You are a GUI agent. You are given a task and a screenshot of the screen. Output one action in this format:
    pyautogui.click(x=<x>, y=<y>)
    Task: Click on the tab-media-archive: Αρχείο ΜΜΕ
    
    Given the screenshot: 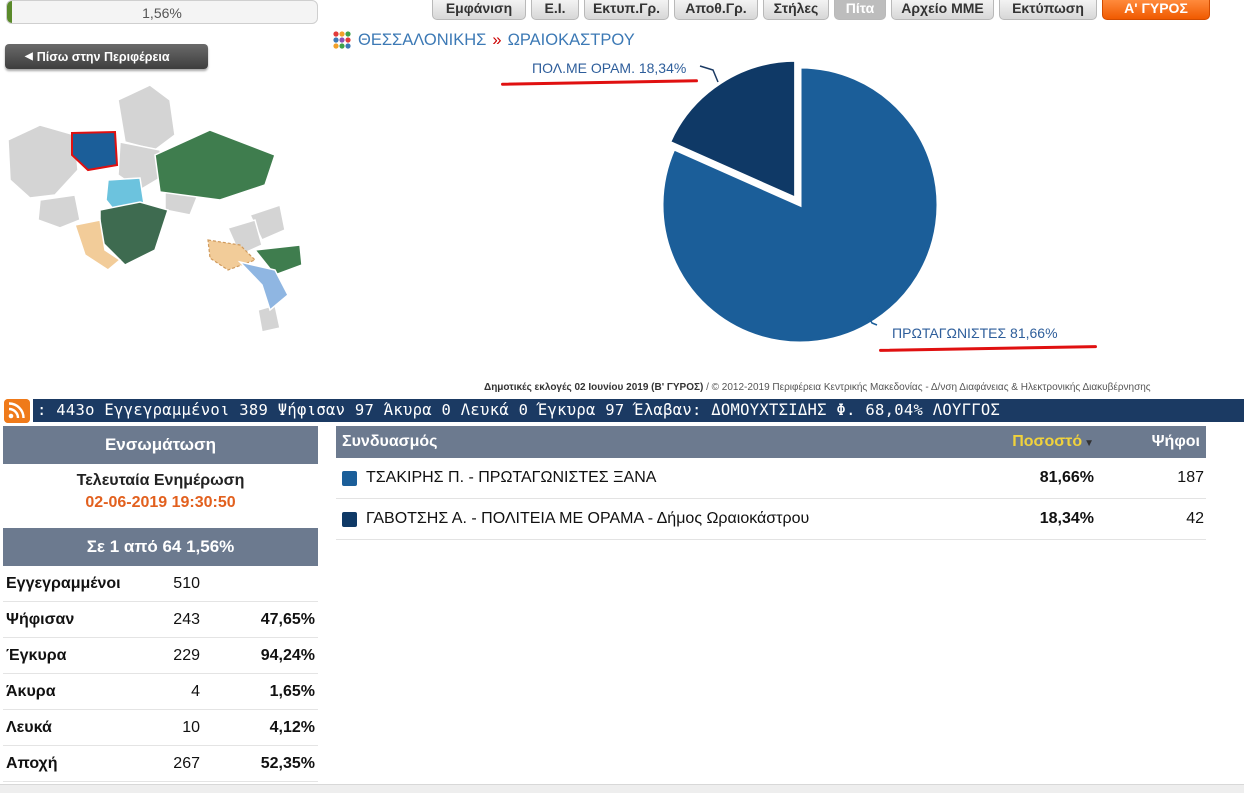 What is the action you would take?
    pyautogui.click(x=942, y=10)
    